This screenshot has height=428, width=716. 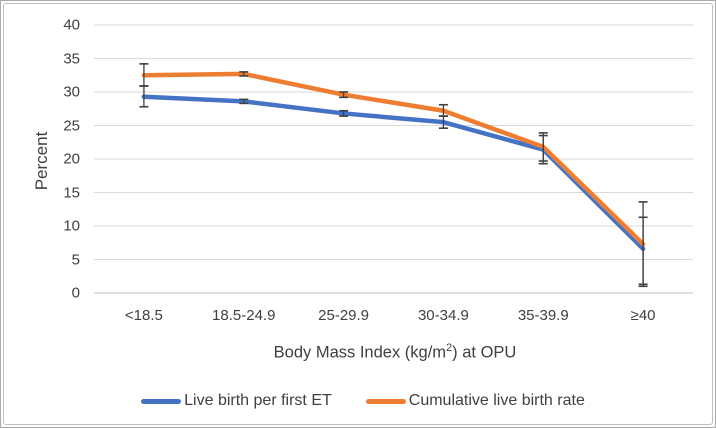 I want to click on y-tick-label: 30, so click(x=71, y=92).